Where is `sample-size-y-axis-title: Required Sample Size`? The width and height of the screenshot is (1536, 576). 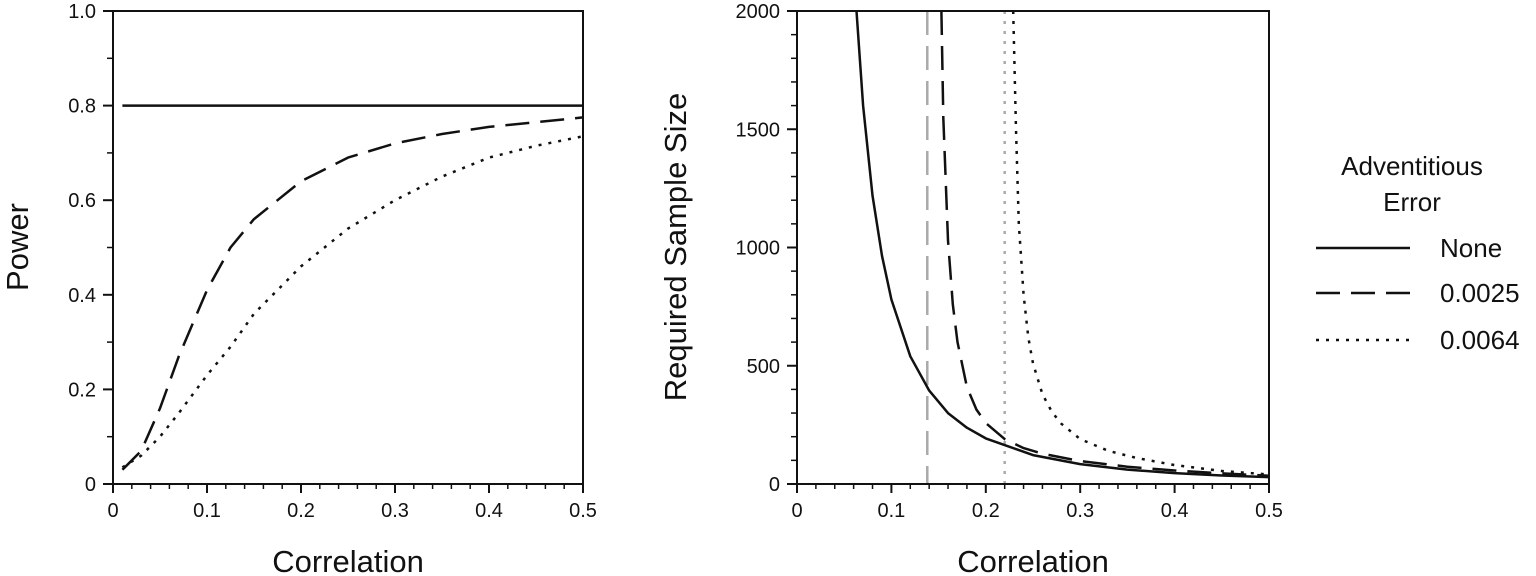 sample-size-y-axis-title: Required Sample Size is located at coordinates (675, 247).